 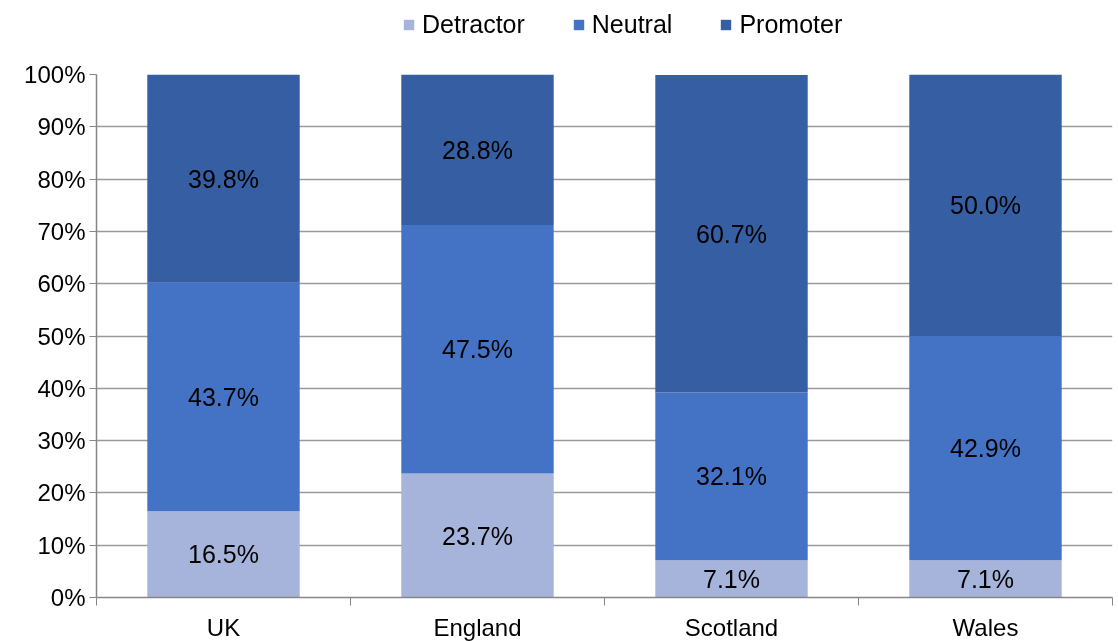 I want to click on y-tick-label: 70%, so click(x=61, y=231).